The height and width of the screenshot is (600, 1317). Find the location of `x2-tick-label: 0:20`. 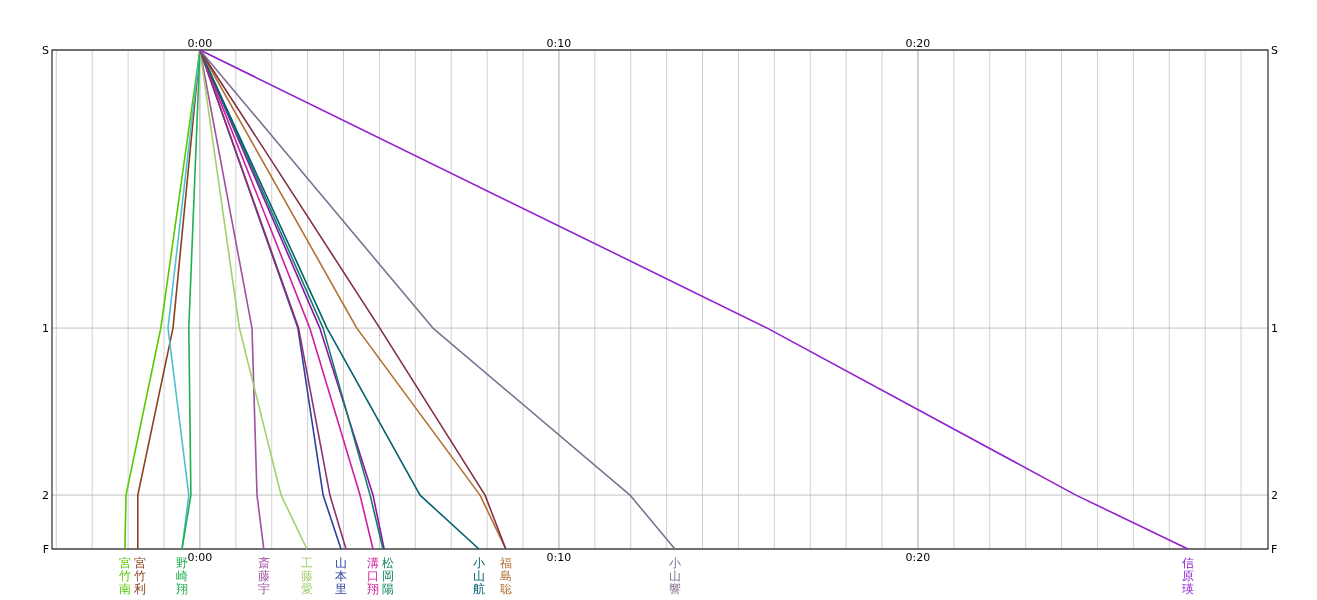

x2-tick-label: 0:20 is located at coordinates (918, 557).